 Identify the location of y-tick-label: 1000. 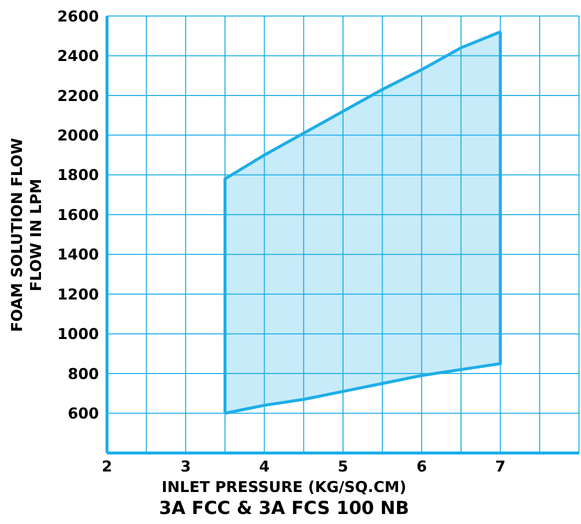
(78, 334).